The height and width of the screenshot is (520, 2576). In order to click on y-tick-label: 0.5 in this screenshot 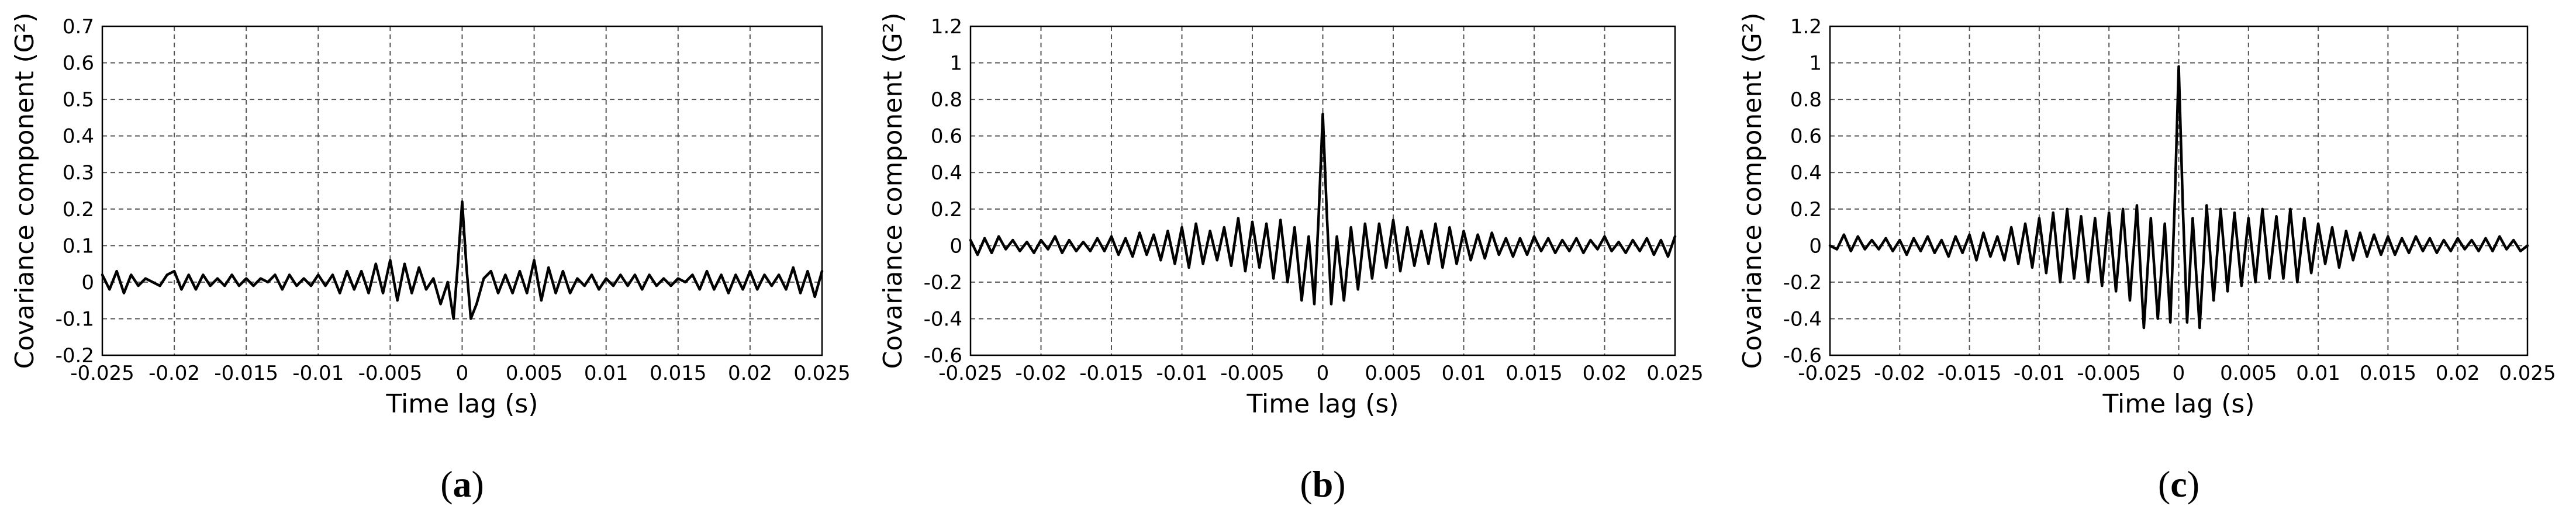, I will do `click(78, 100)`.